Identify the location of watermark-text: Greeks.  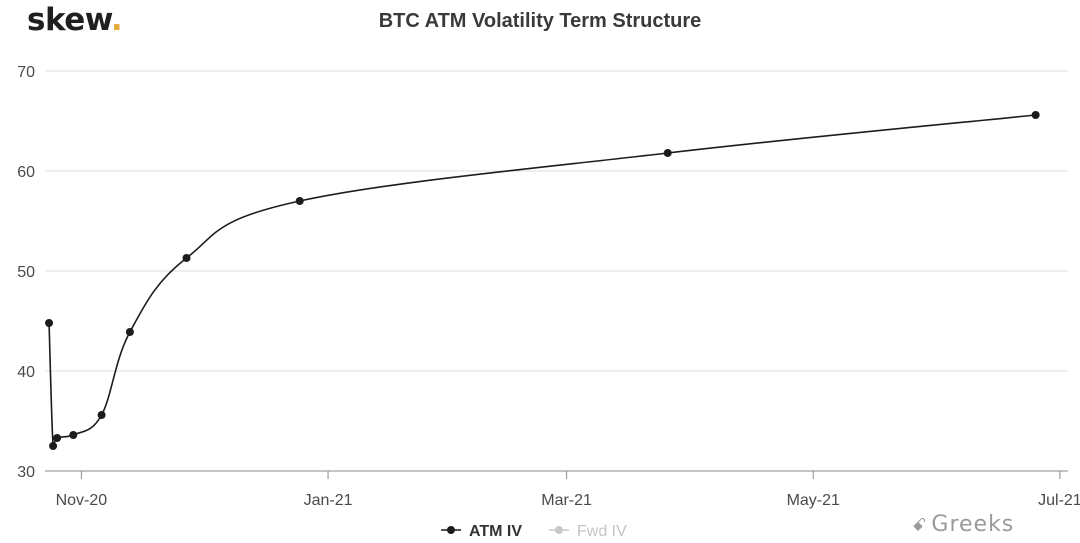
(973, 524).